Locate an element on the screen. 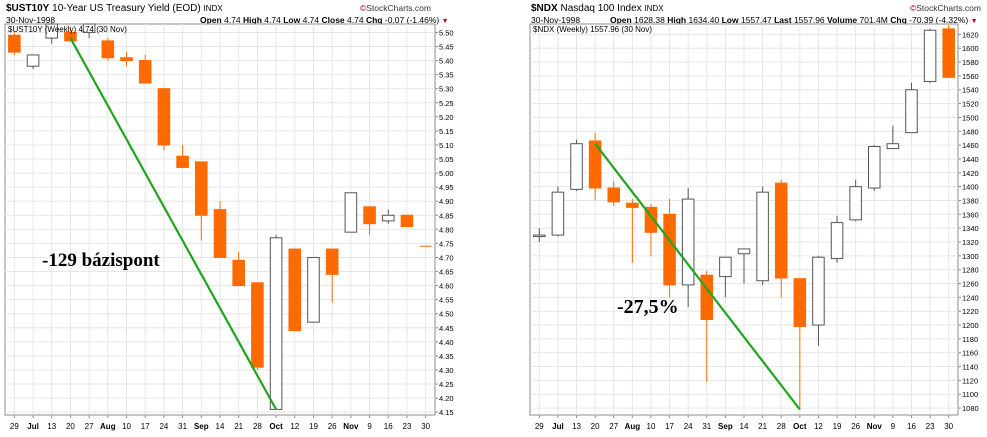 Image resolution: width=987 pixels, height=437 pixels. chart-exchange: INDX is located at coordinates (654, 8).